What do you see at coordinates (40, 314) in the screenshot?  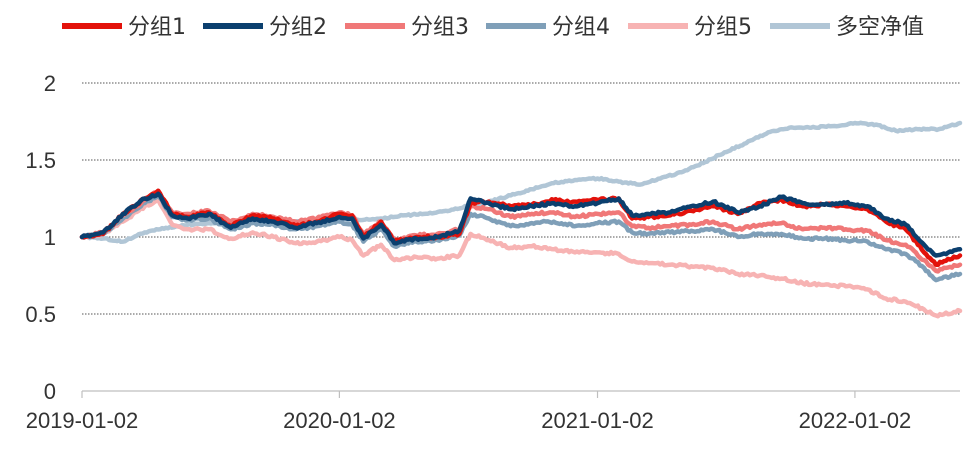 I see `y-tick-label: 0.5` at bounding box center [40, 314].